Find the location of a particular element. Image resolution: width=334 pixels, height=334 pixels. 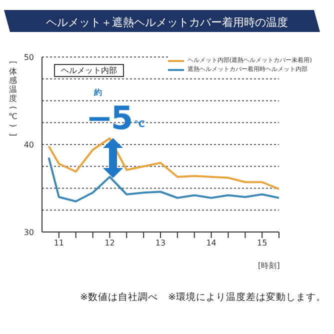

x-tick-label: 15 is located at coordinates (262, 243).